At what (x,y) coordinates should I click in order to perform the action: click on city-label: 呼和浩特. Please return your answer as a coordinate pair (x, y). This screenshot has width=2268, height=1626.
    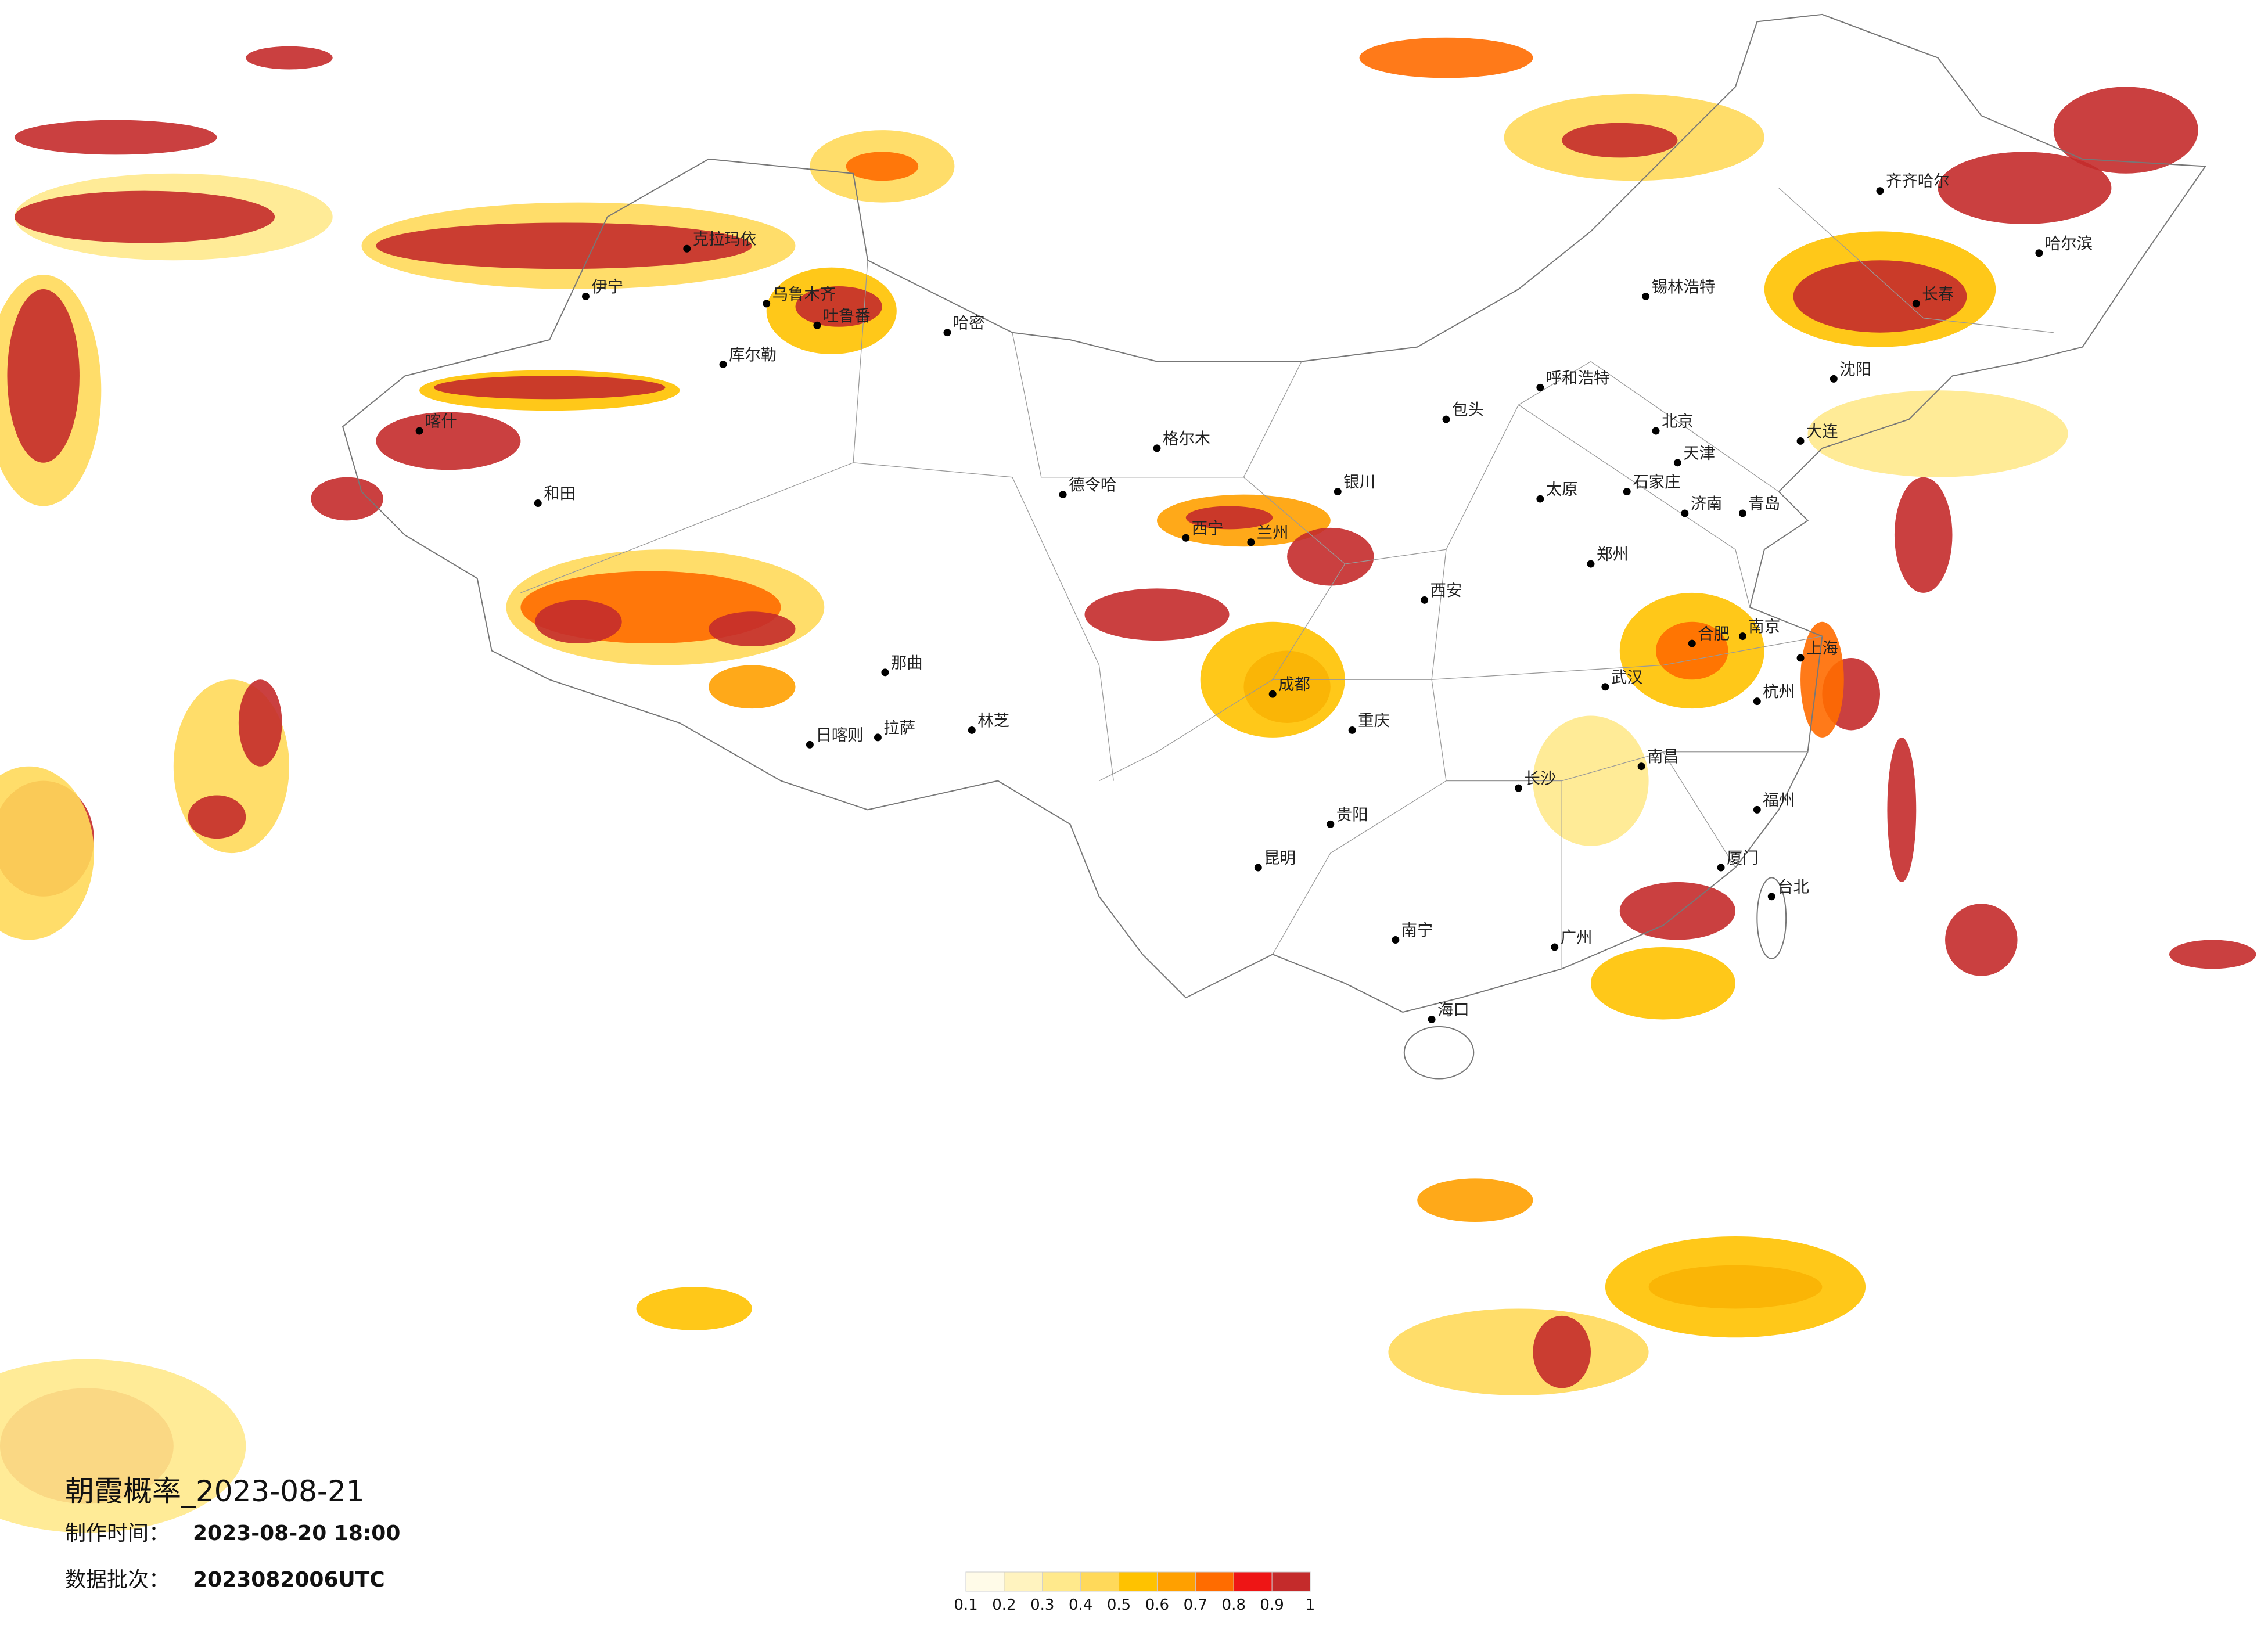
    Looking at the image, I should click on (1578, 378).